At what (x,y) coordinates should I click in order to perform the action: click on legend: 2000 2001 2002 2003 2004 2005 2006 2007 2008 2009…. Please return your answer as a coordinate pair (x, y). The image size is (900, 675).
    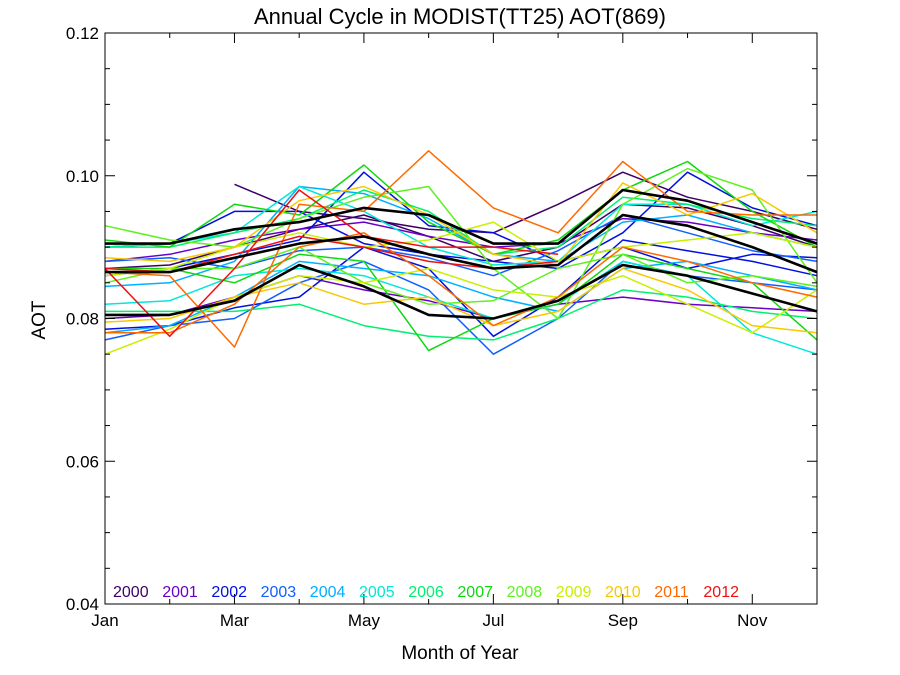
    Looking at the image, I should click on (426, 592).